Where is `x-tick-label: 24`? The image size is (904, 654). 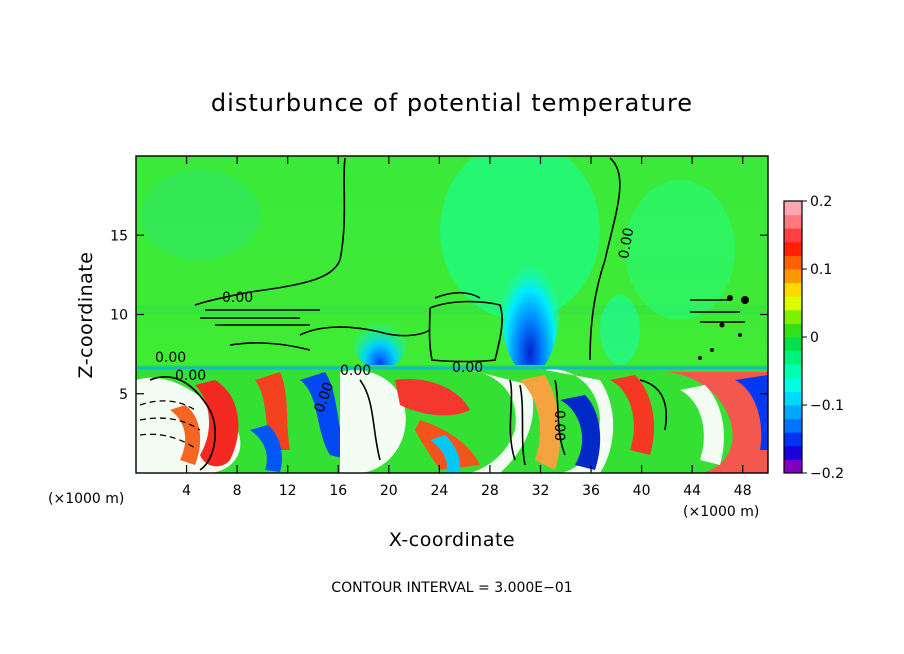
x-tick-label: 24 is located at coordinates (439, 491).